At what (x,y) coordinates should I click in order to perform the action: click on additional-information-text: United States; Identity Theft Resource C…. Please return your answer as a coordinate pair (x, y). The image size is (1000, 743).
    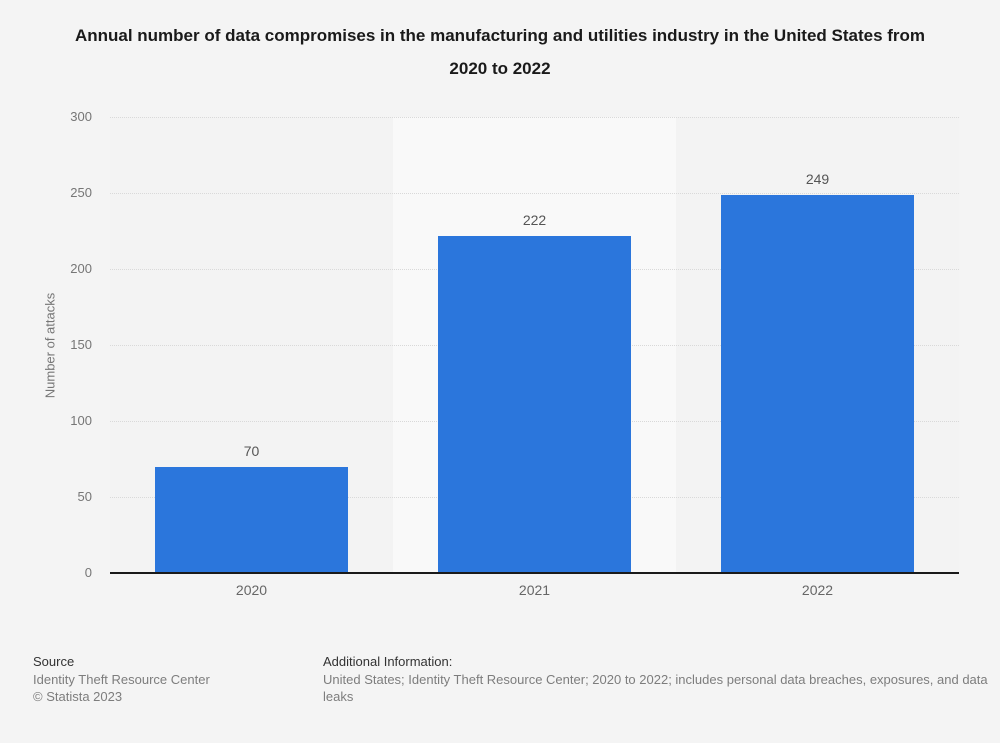
    Looking at the image, I should click on (655, 688).